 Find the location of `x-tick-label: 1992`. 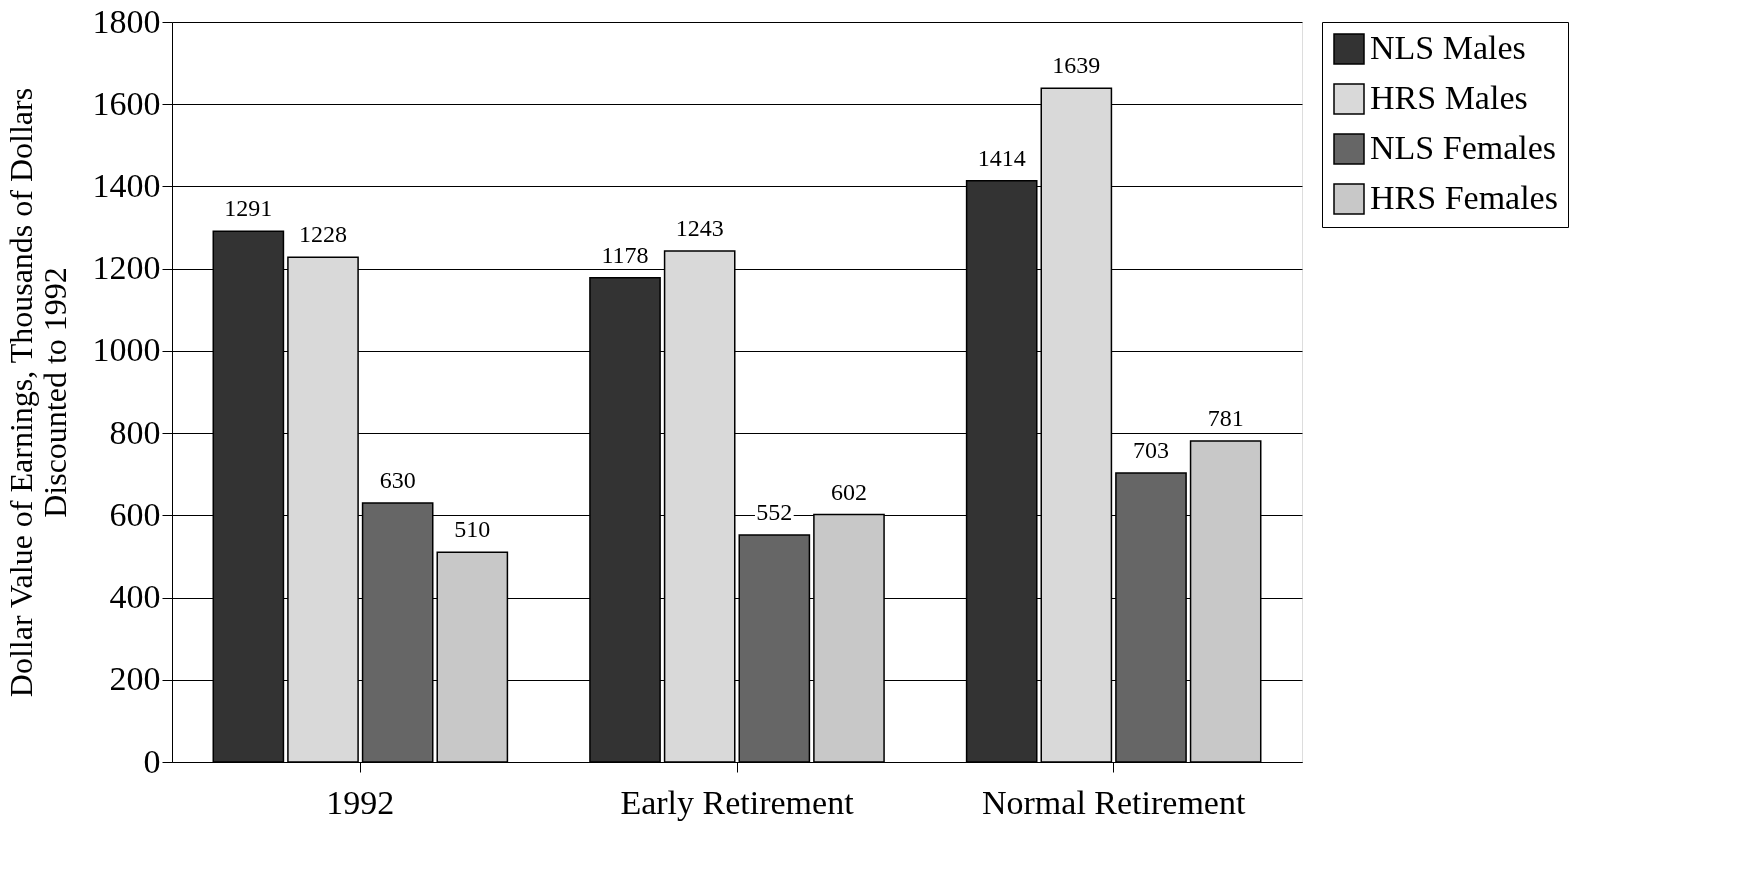

x-tick-label: 1992 is located at coordinates (360, 802).